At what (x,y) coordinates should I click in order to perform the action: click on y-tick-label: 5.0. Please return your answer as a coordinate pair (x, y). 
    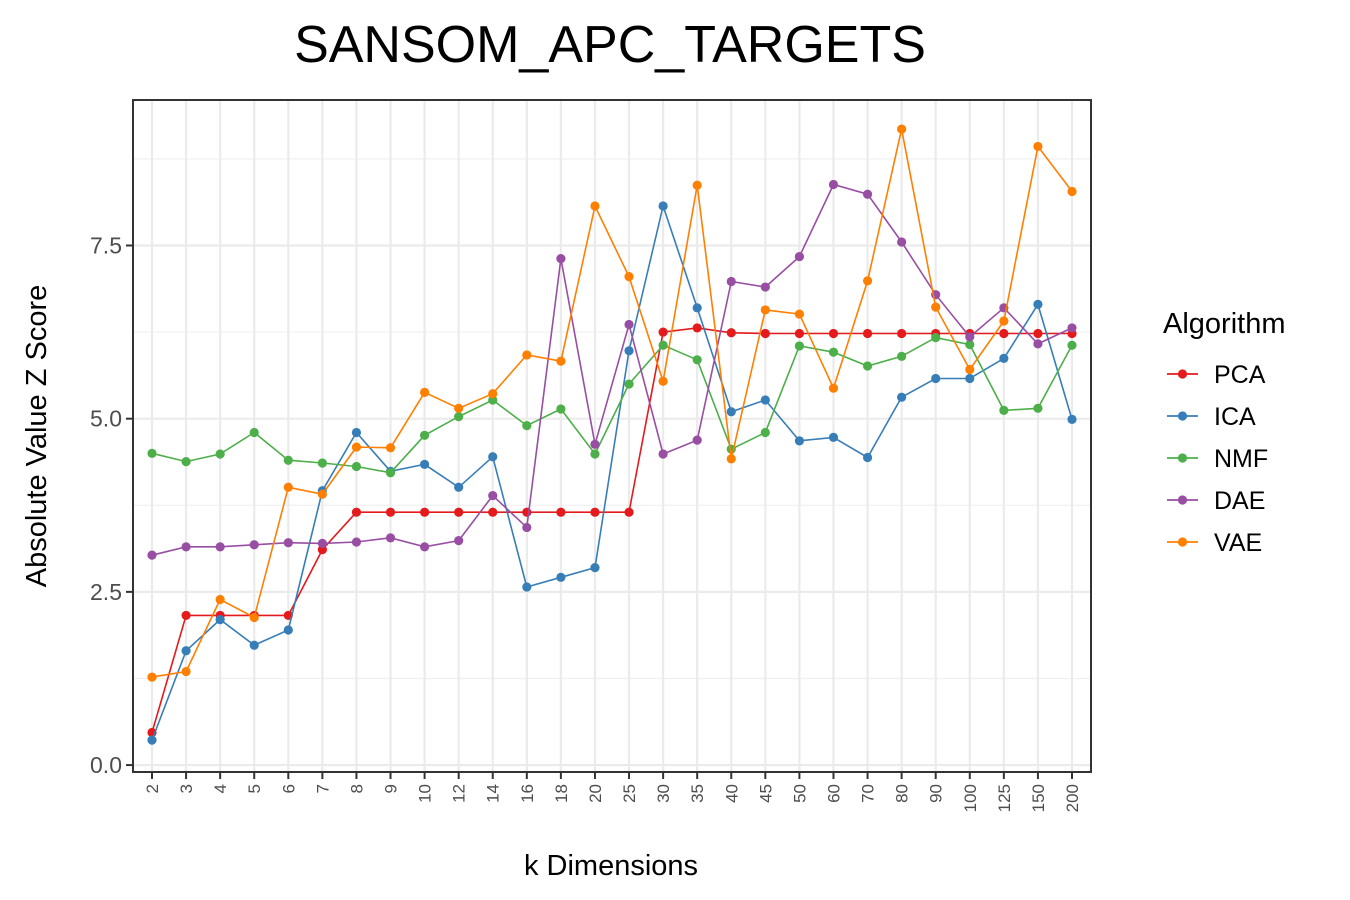
    Looking at the image, I should click on (106, 419).